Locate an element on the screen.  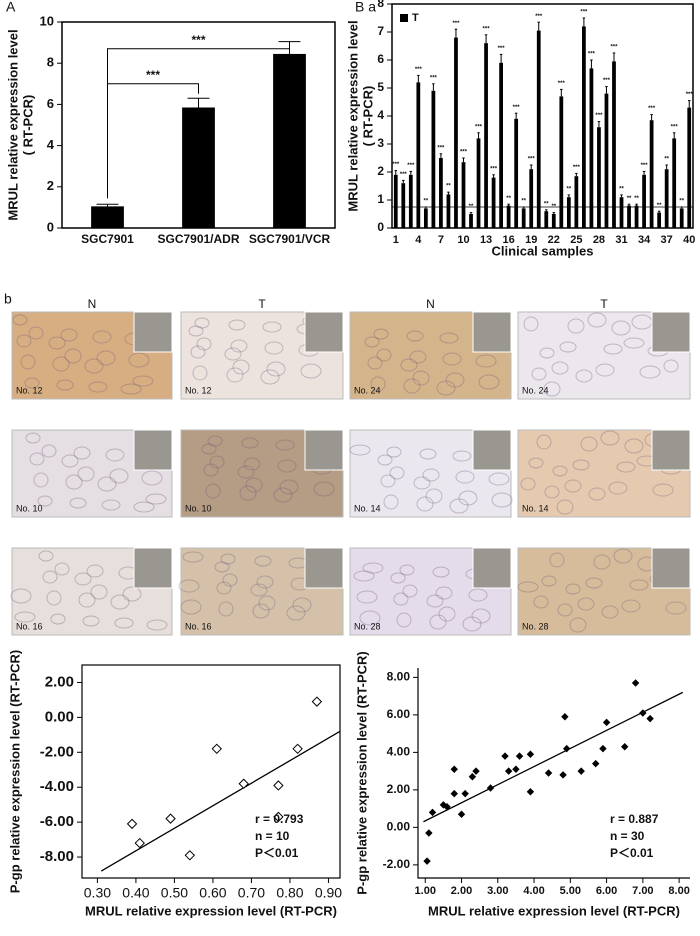
y-axis-label: P-gp relative expression level (RT-PCR) is located at coordinates (361, 772).